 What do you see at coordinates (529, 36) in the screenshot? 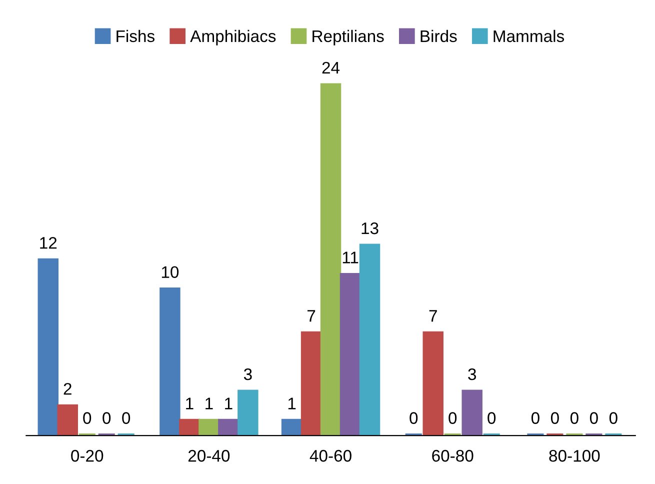
I see `legend-label: Mammals` at bounding box center [529, 36].